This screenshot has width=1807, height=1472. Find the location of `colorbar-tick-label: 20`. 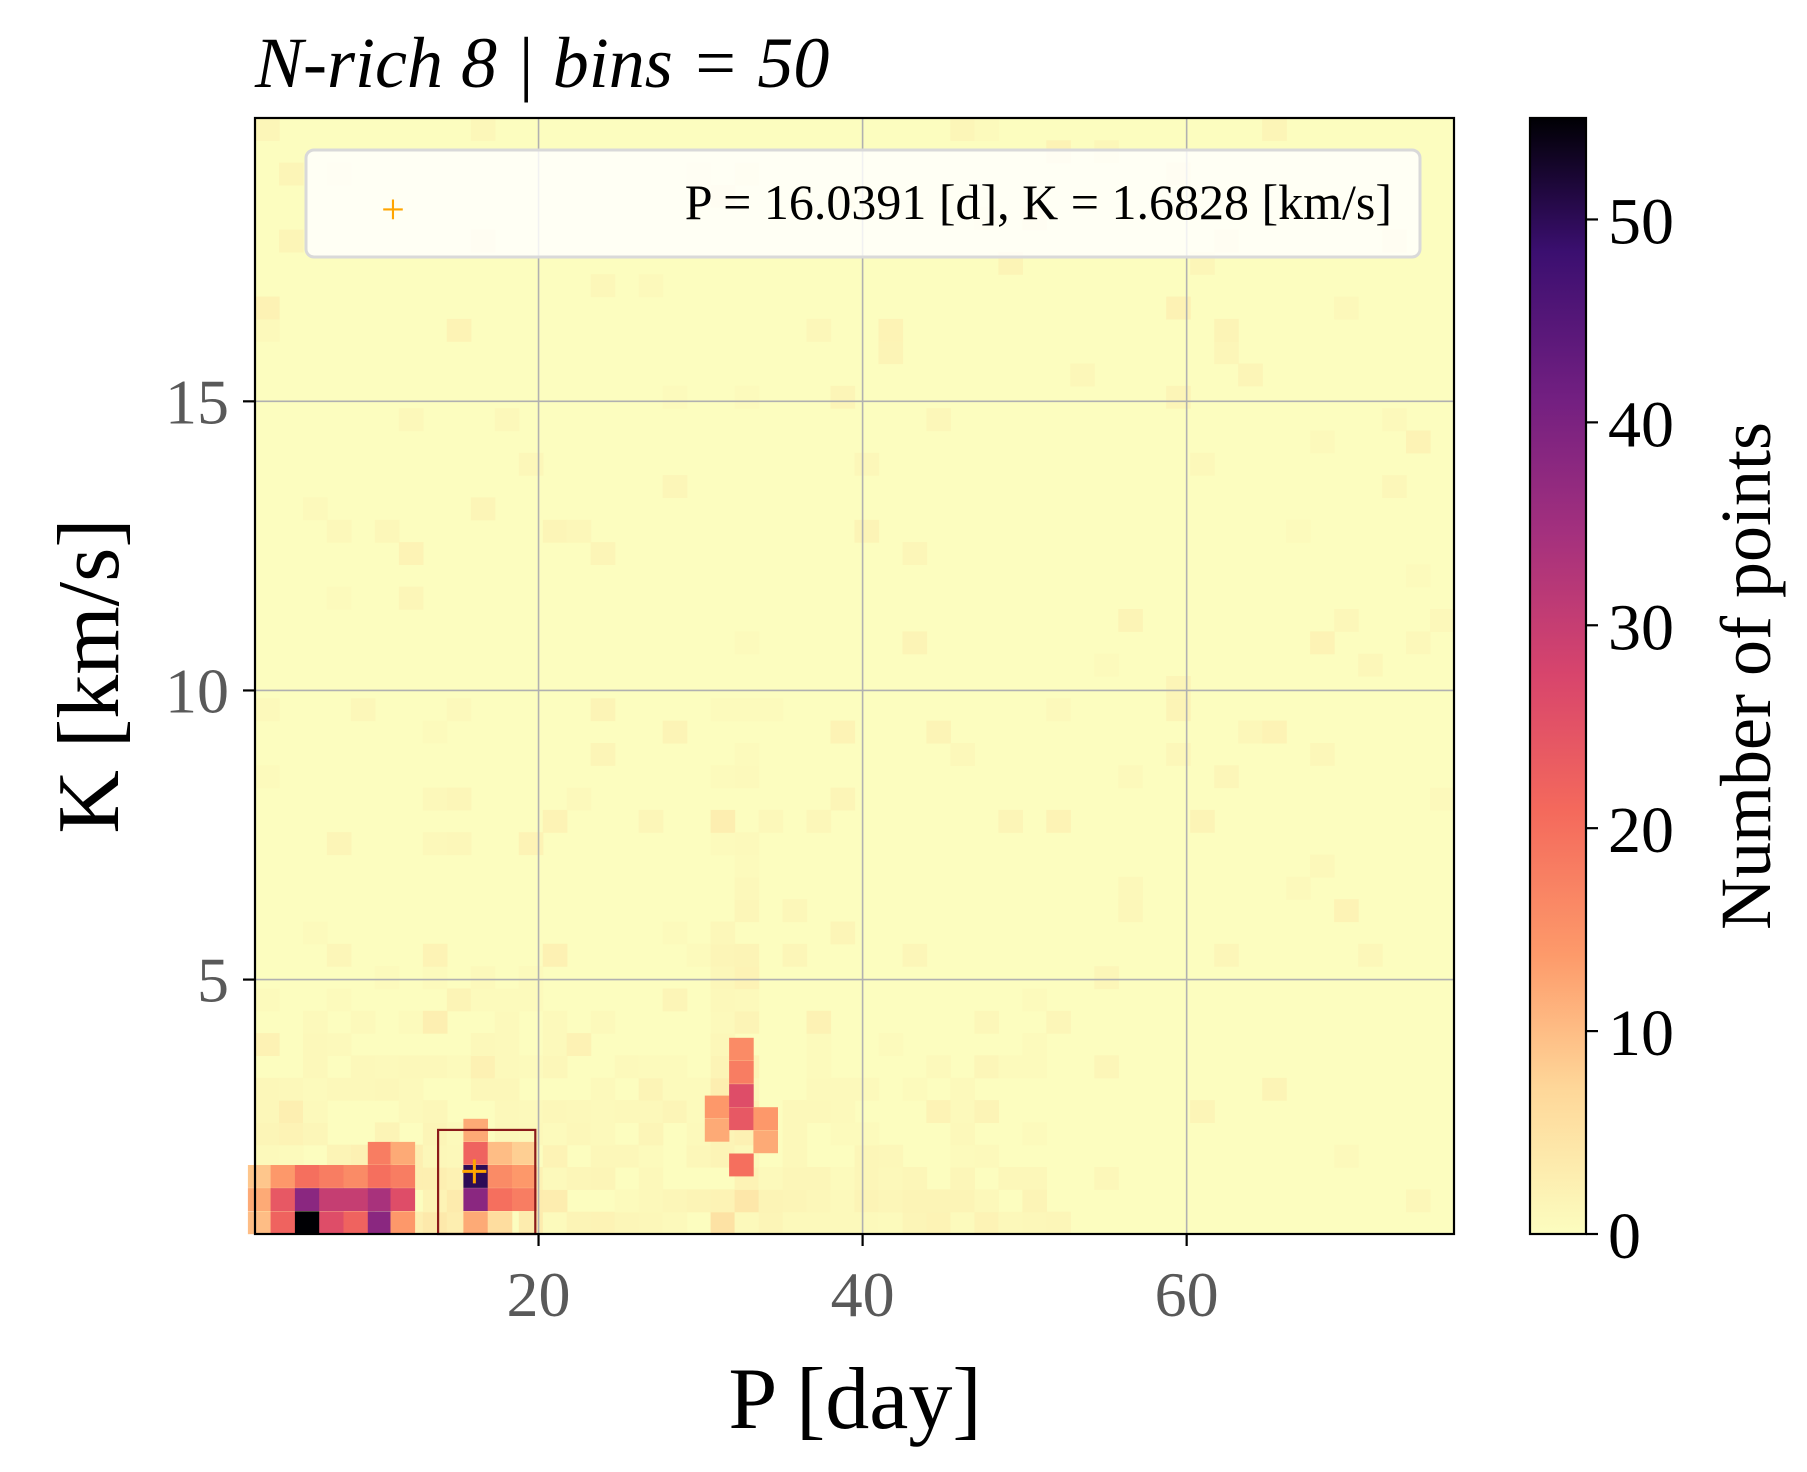

colorbar-tick-label: 20 is located at coordinates (1641, 830).